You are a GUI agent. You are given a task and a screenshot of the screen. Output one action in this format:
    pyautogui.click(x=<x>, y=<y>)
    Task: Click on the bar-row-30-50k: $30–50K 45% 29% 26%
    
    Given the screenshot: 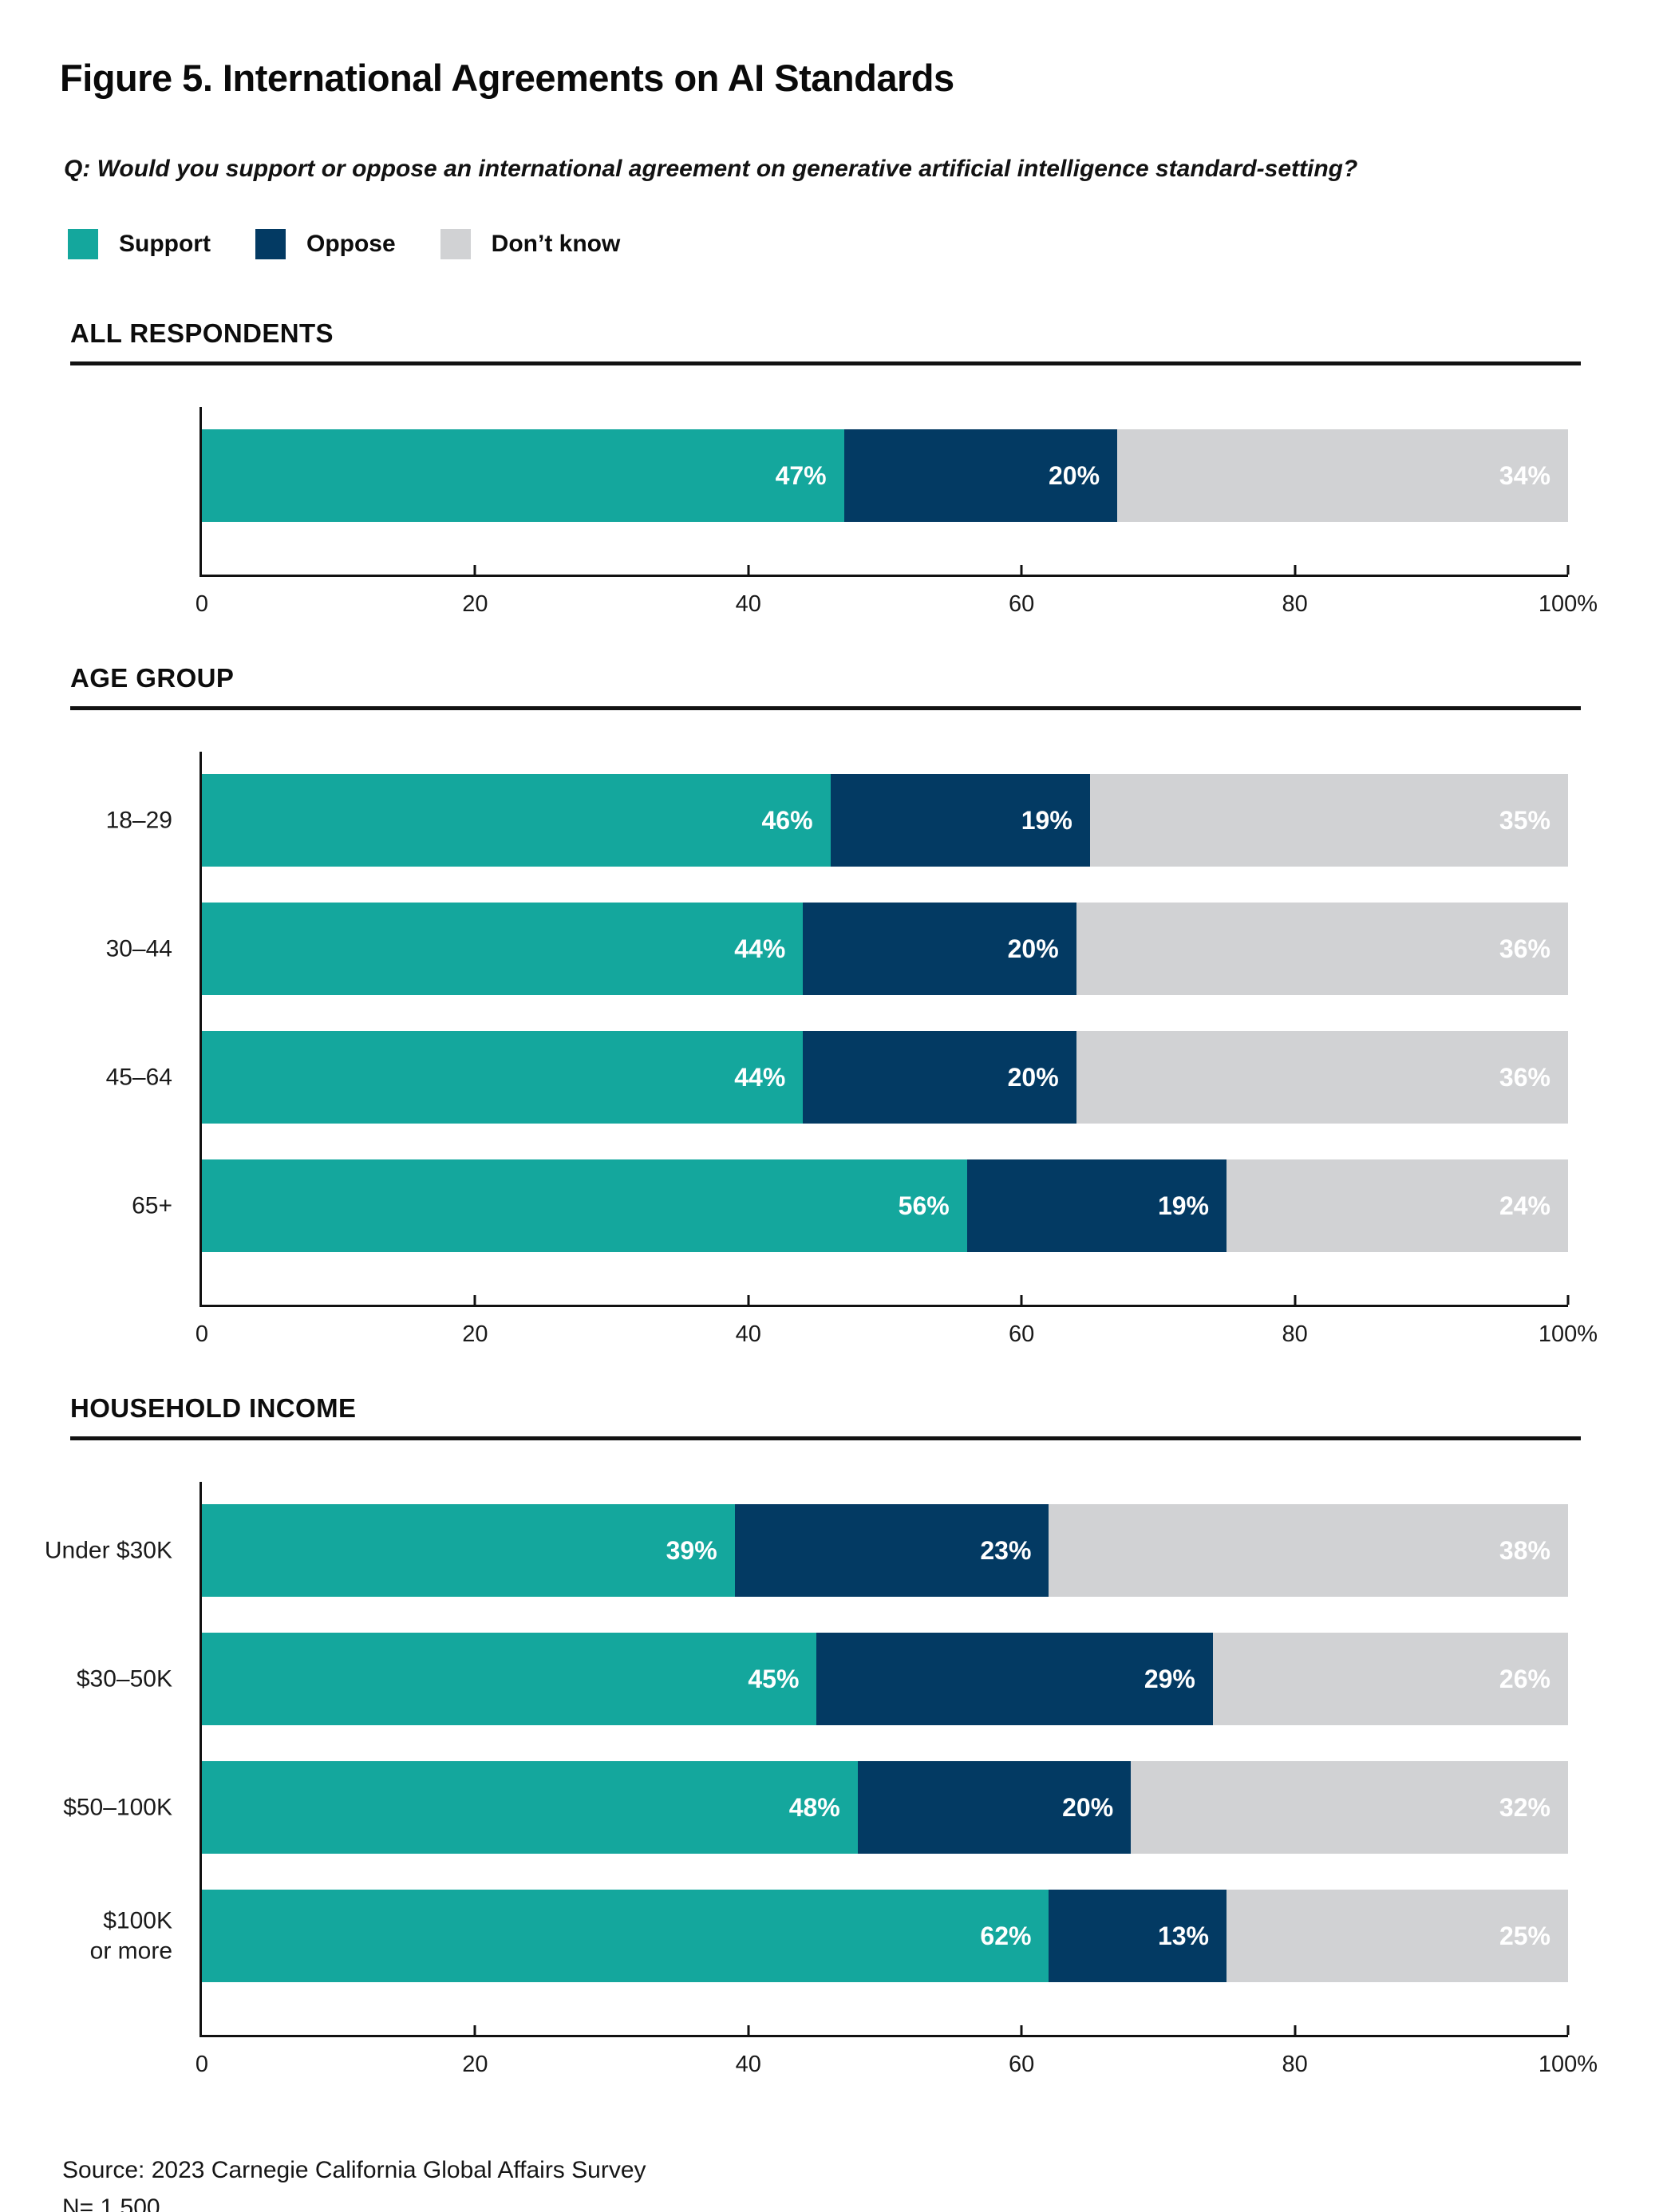 What is the action you would take?
    pyautogui.click(x=822, y=1679)
    